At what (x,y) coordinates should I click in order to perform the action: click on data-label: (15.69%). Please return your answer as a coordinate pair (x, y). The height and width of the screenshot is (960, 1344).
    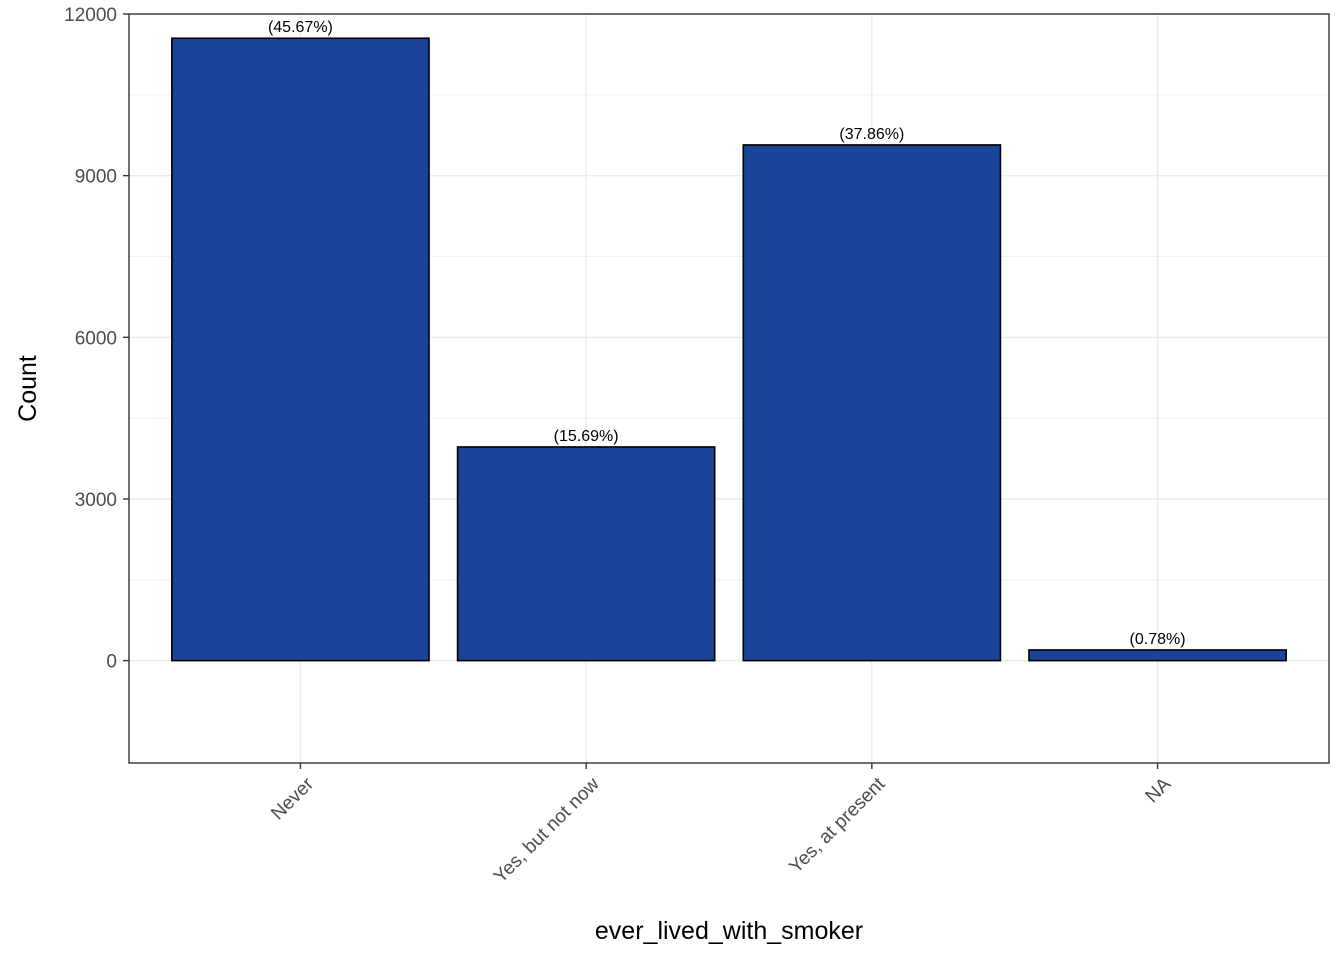
    Looking at the image, I should click on (586, 436).